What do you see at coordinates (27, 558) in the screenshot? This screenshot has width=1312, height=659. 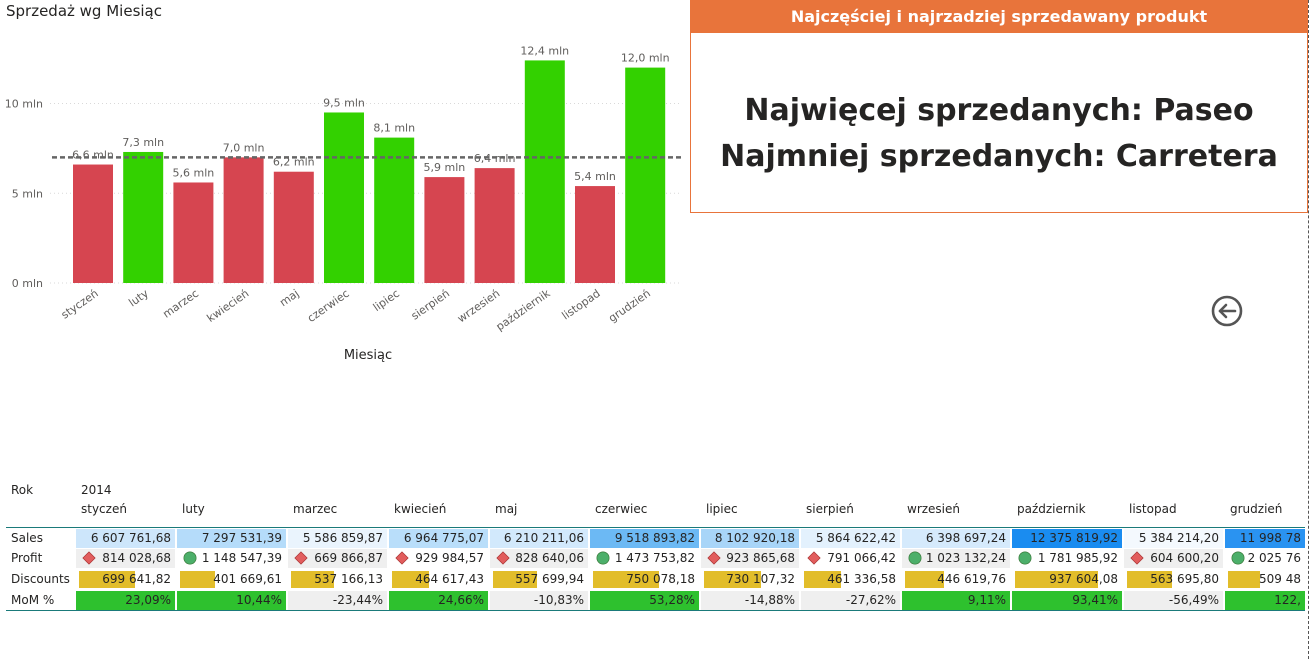 I see `row-header: Profit` at bounding box center [27, 558].